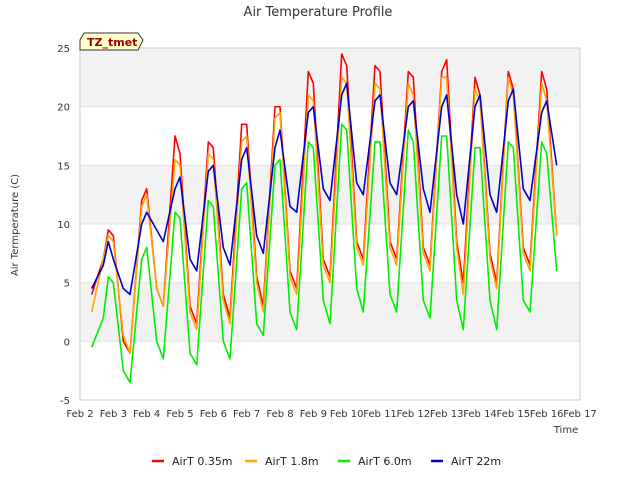 The image size is (640, 480). I want to click on y-tick-label: 20, so click(63, 108).